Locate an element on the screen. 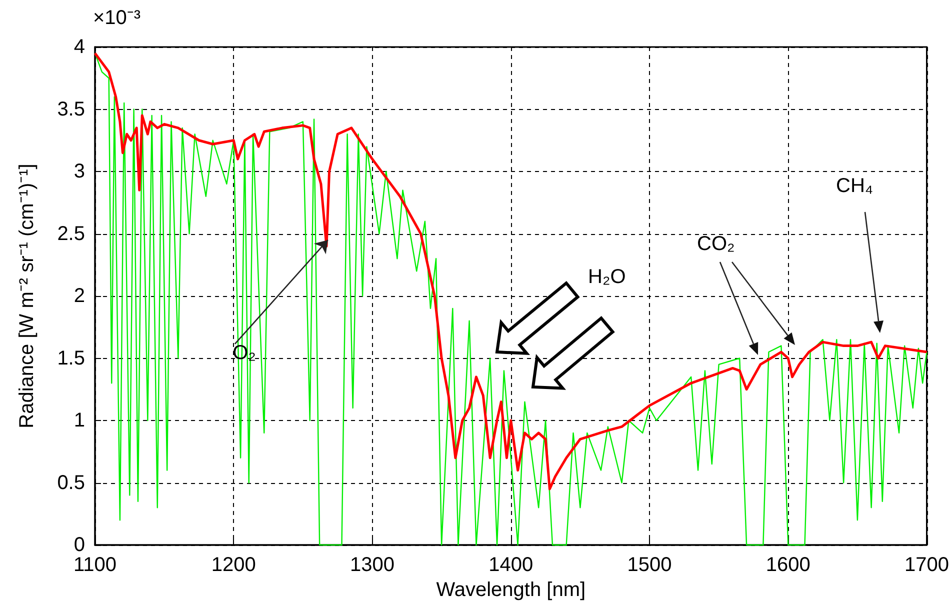  y-tick-label: 2 is located at coordinates (79, 296).